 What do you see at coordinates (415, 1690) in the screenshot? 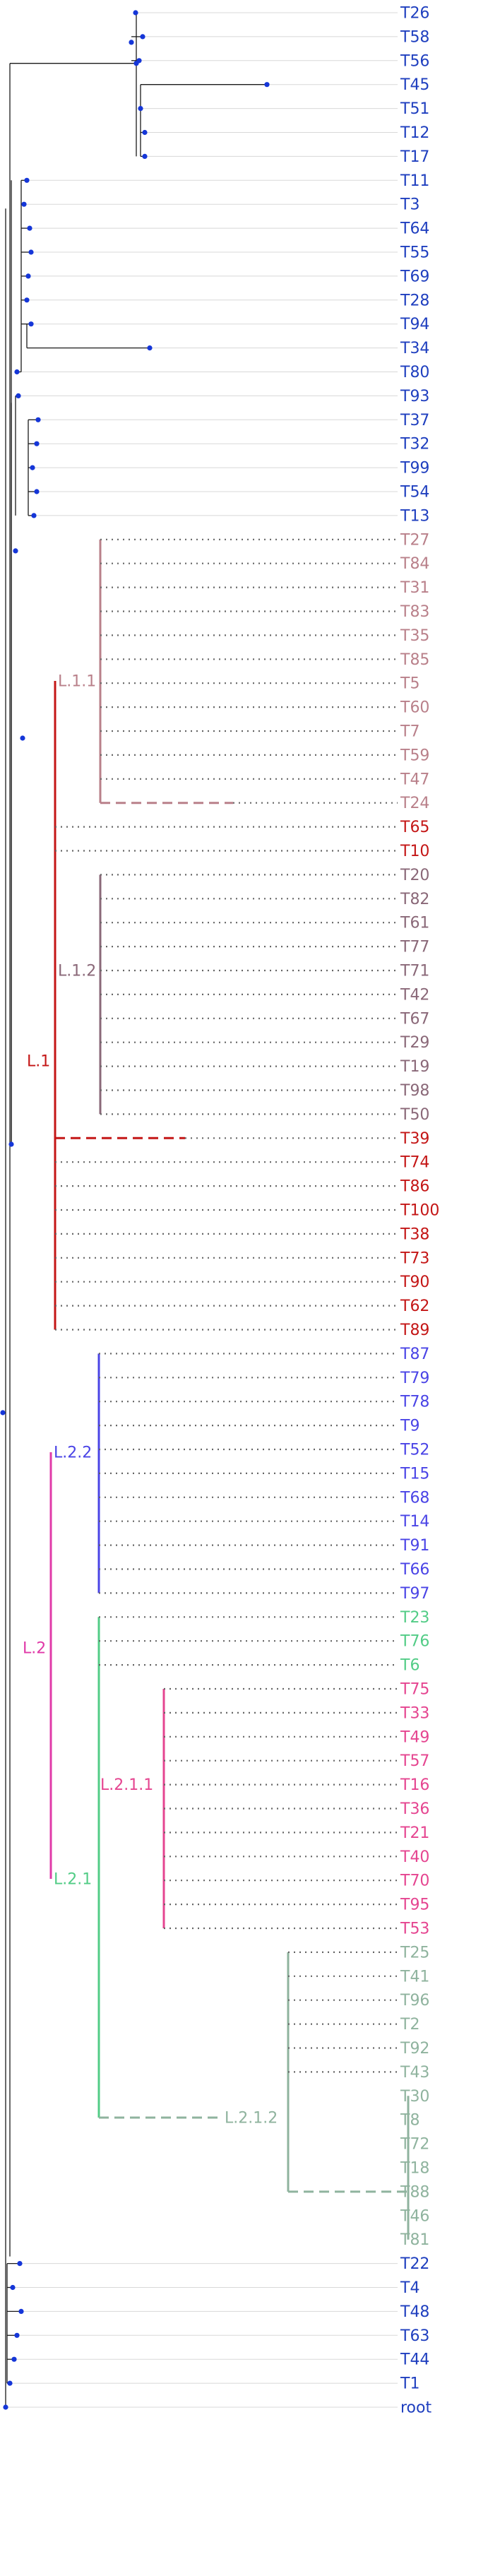
I see `tip-label-t75: T75` at bounding box center [415, 1690].